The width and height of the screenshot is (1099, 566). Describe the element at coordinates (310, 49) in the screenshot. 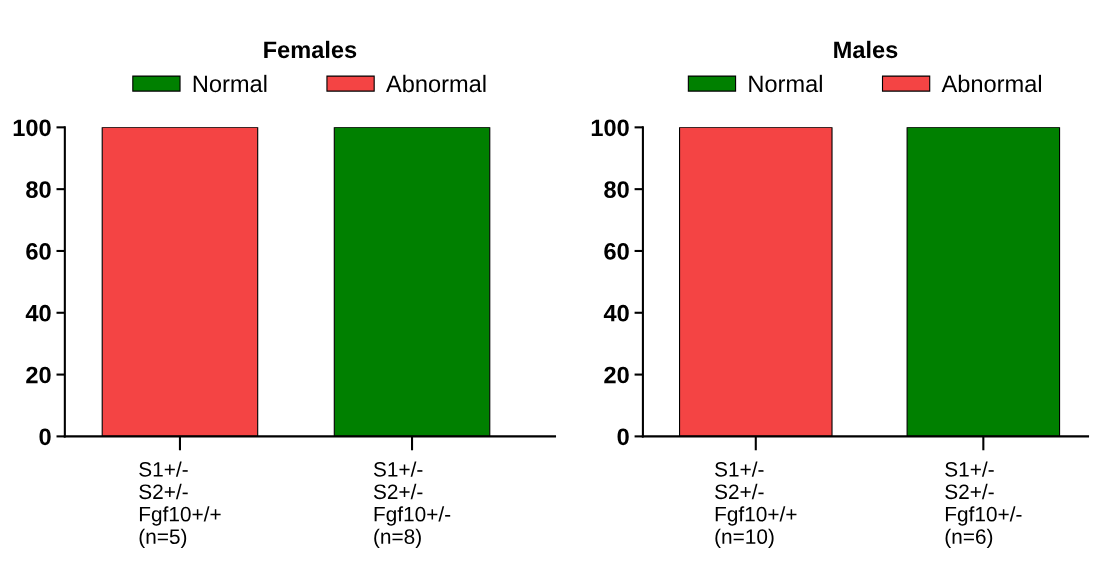

I see `chart-title: Females` at that location.